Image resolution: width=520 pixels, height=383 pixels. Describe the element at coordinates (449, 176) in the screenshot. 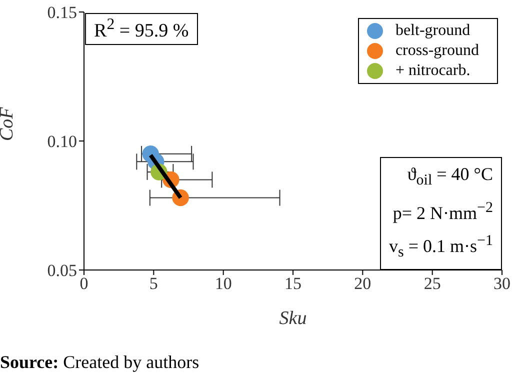

I see `annotation: ϑ$_{oil}$ = 40 °C` at that location.